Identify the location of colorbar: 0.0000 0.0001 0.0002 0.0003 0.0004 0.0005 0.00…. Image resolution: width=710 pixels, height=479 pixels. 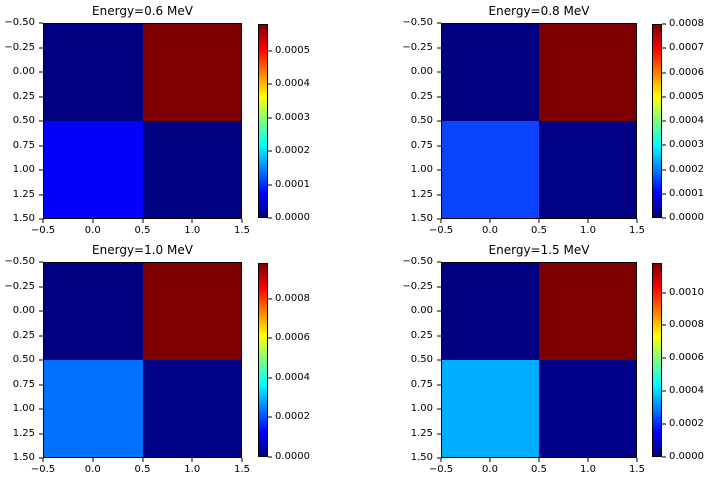
(678, 121).